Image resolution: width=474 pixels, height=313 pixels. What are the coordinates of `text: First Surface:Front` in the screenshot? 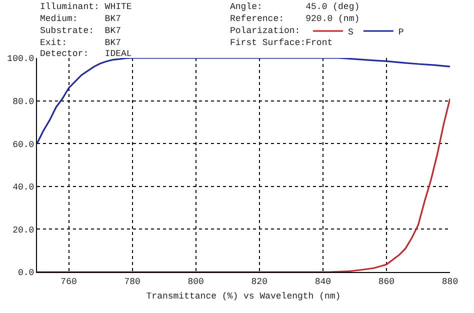 It's located at (281, 43).